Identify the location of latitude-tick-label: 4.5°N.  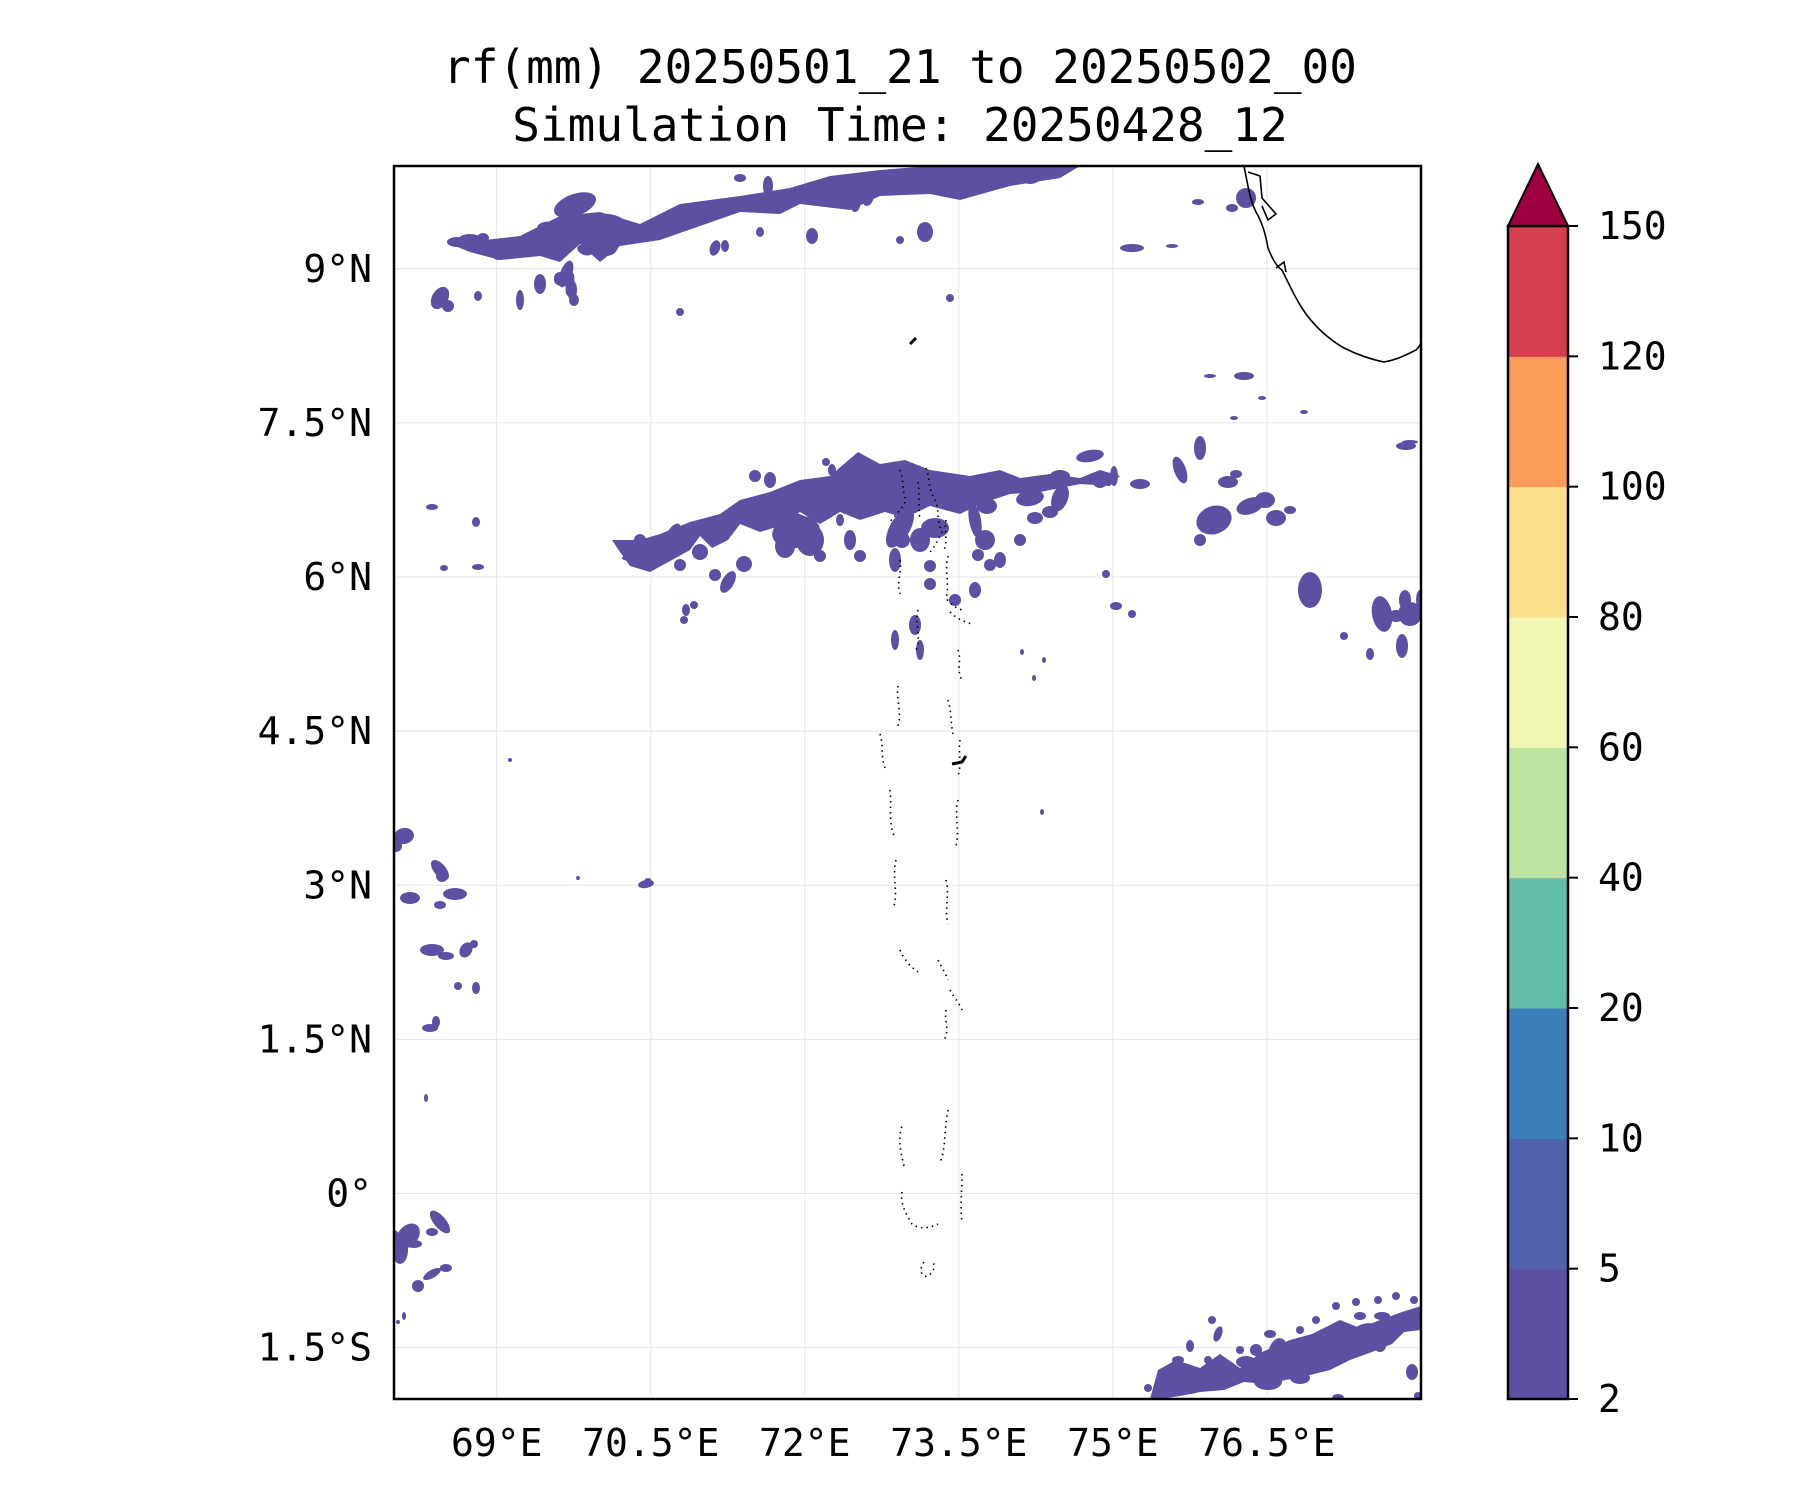
(315, 731).